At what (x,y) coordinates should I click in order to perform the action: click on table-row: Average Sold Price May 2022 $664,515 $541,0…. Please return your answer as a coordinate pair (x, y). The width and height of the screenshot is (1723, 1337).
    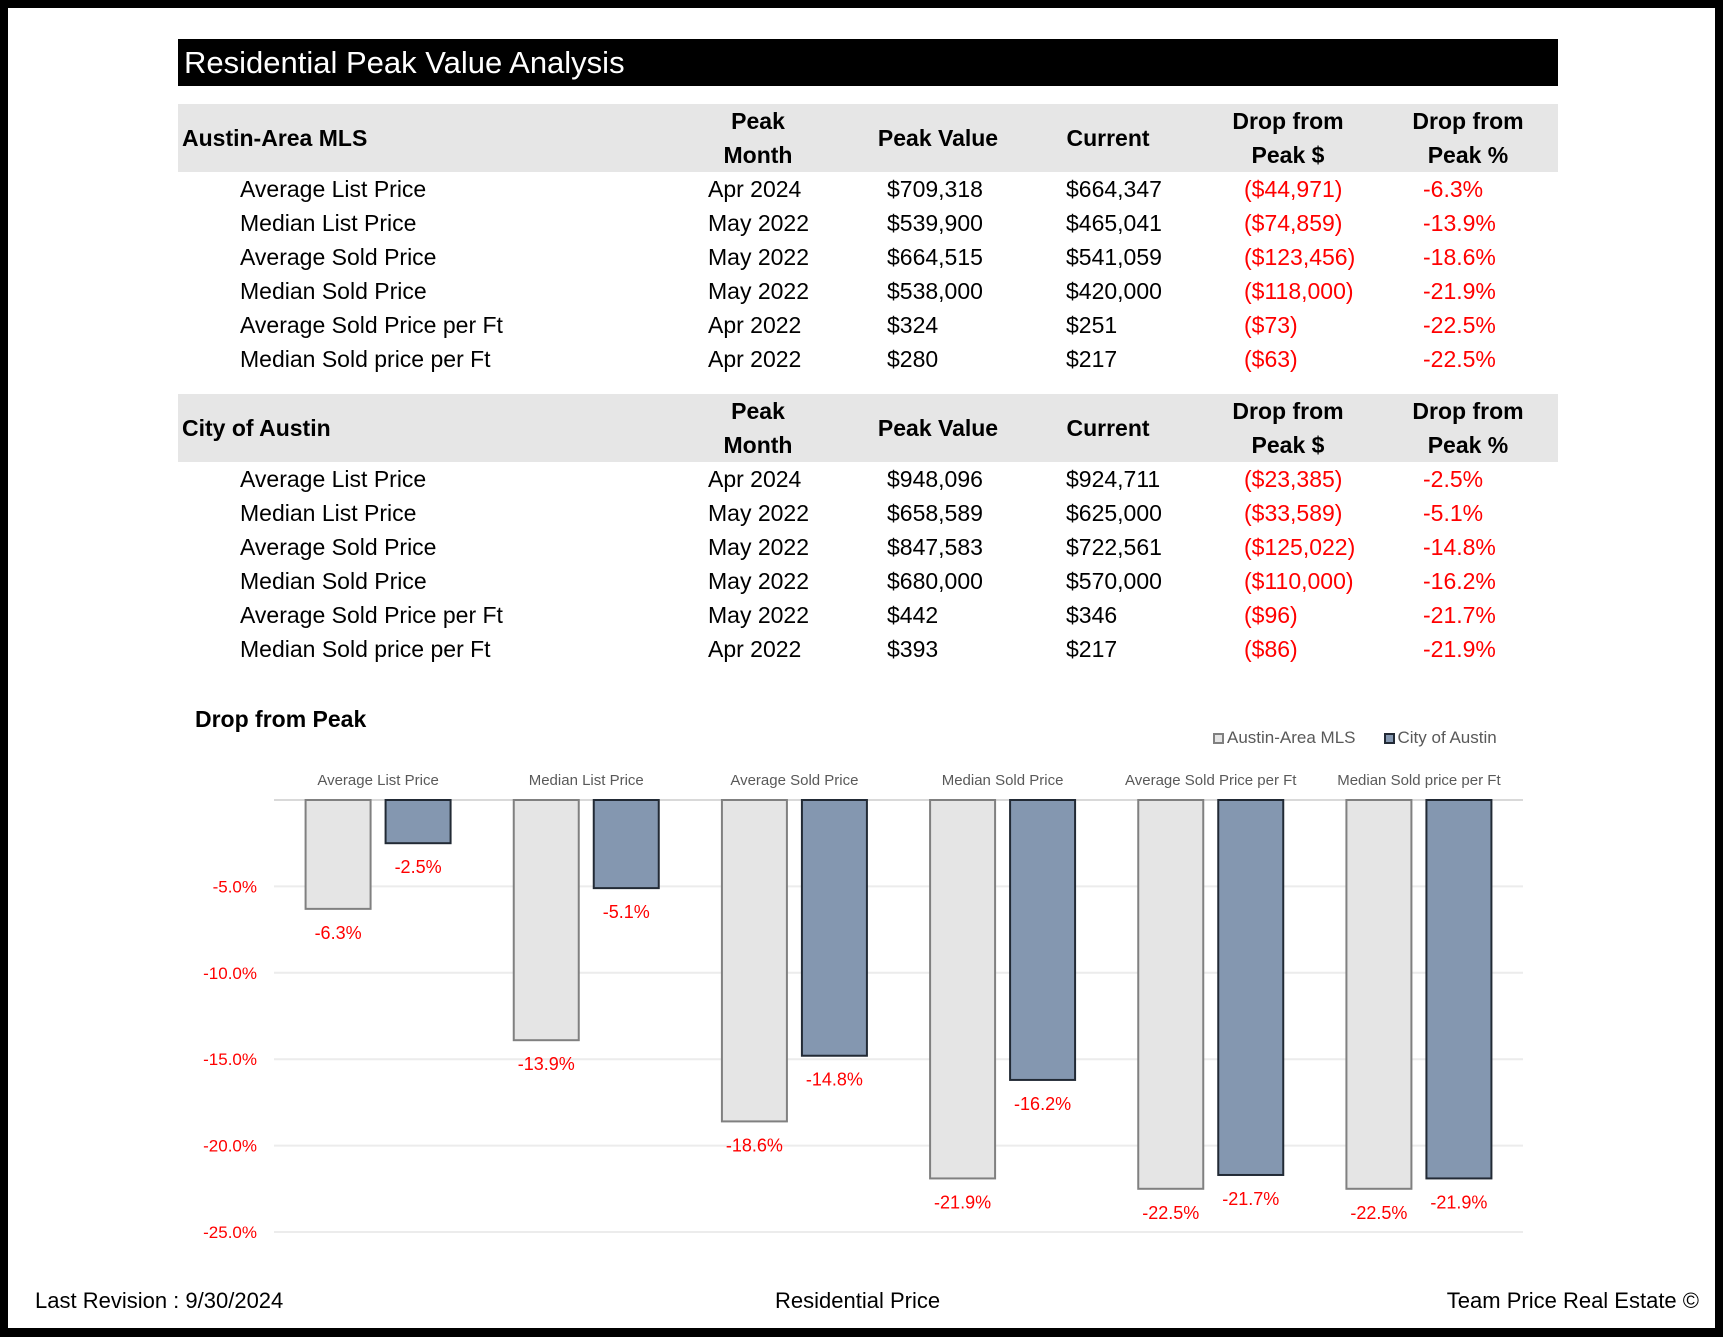
    Looking at the image, I should click on (868, 257).